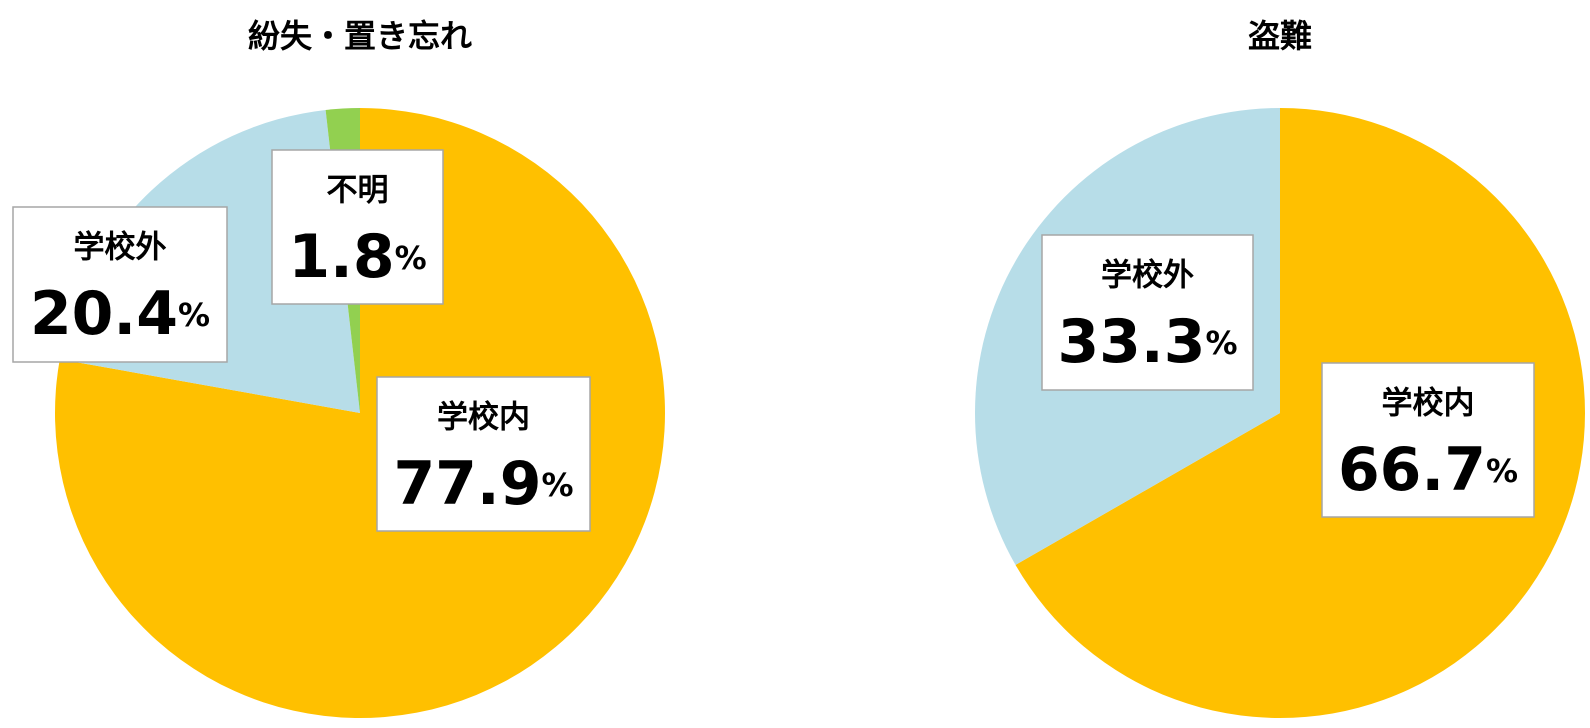 The width and height of the screenshot is (1590, 728). I want to click on value-label: 1.8%, so click(357, 257).